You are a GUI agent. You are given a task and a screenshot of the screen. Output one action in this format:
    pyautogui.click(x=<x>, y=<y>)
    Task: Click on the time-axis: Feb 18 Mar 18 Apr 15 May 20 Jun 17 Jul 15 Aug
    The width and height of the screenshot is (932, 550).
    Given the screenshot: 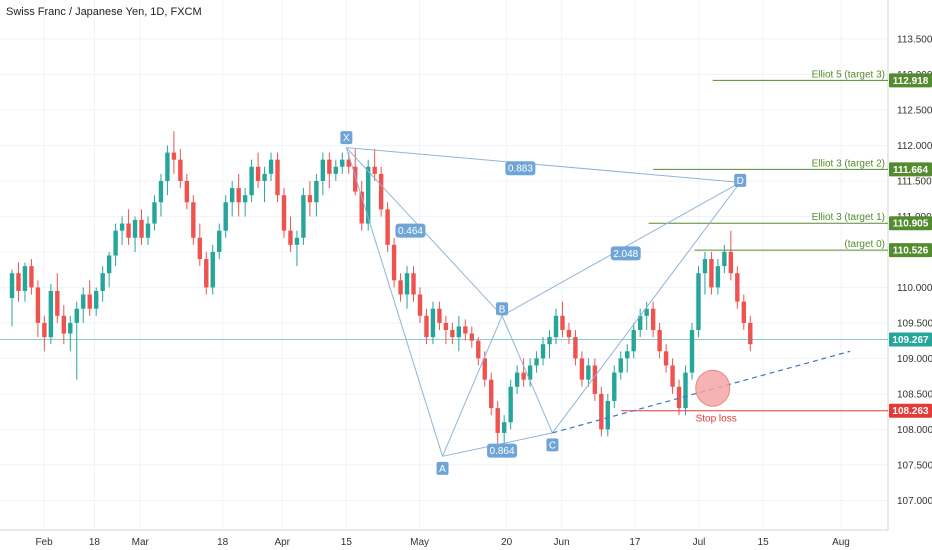 What is the action you would take?
    pyautogui.click(x=442, y=542)
    